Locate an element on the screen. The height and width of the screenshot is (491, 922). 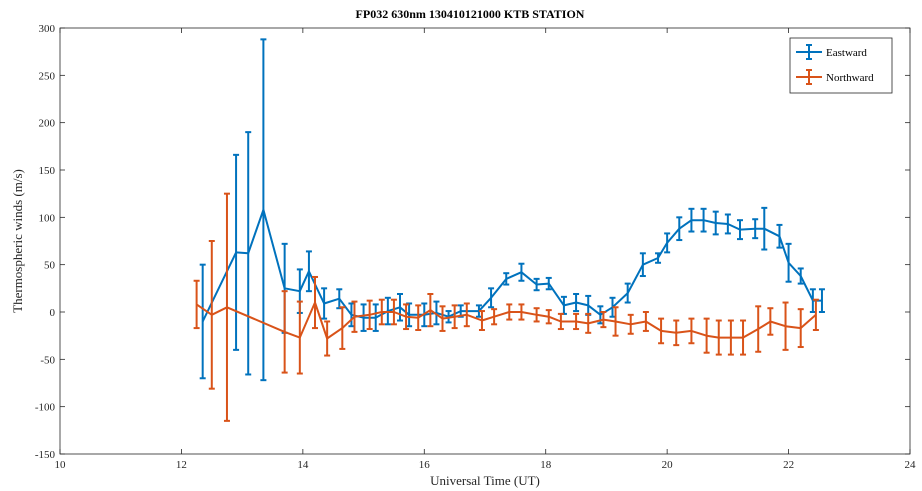
y-tick-label: 100 is located at coordinates (47, 218).